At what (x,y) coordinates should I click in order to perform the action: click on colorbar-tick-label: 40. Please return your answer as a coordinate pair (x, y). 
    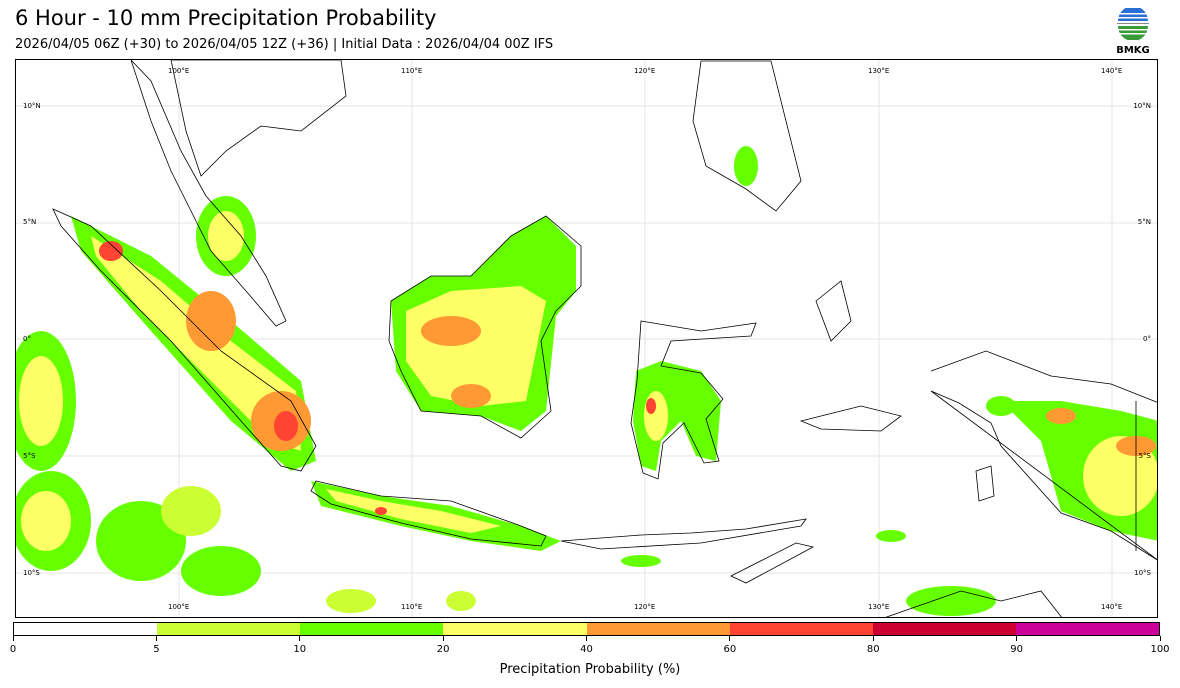
    Looking at the image, I should click on (586, 649).